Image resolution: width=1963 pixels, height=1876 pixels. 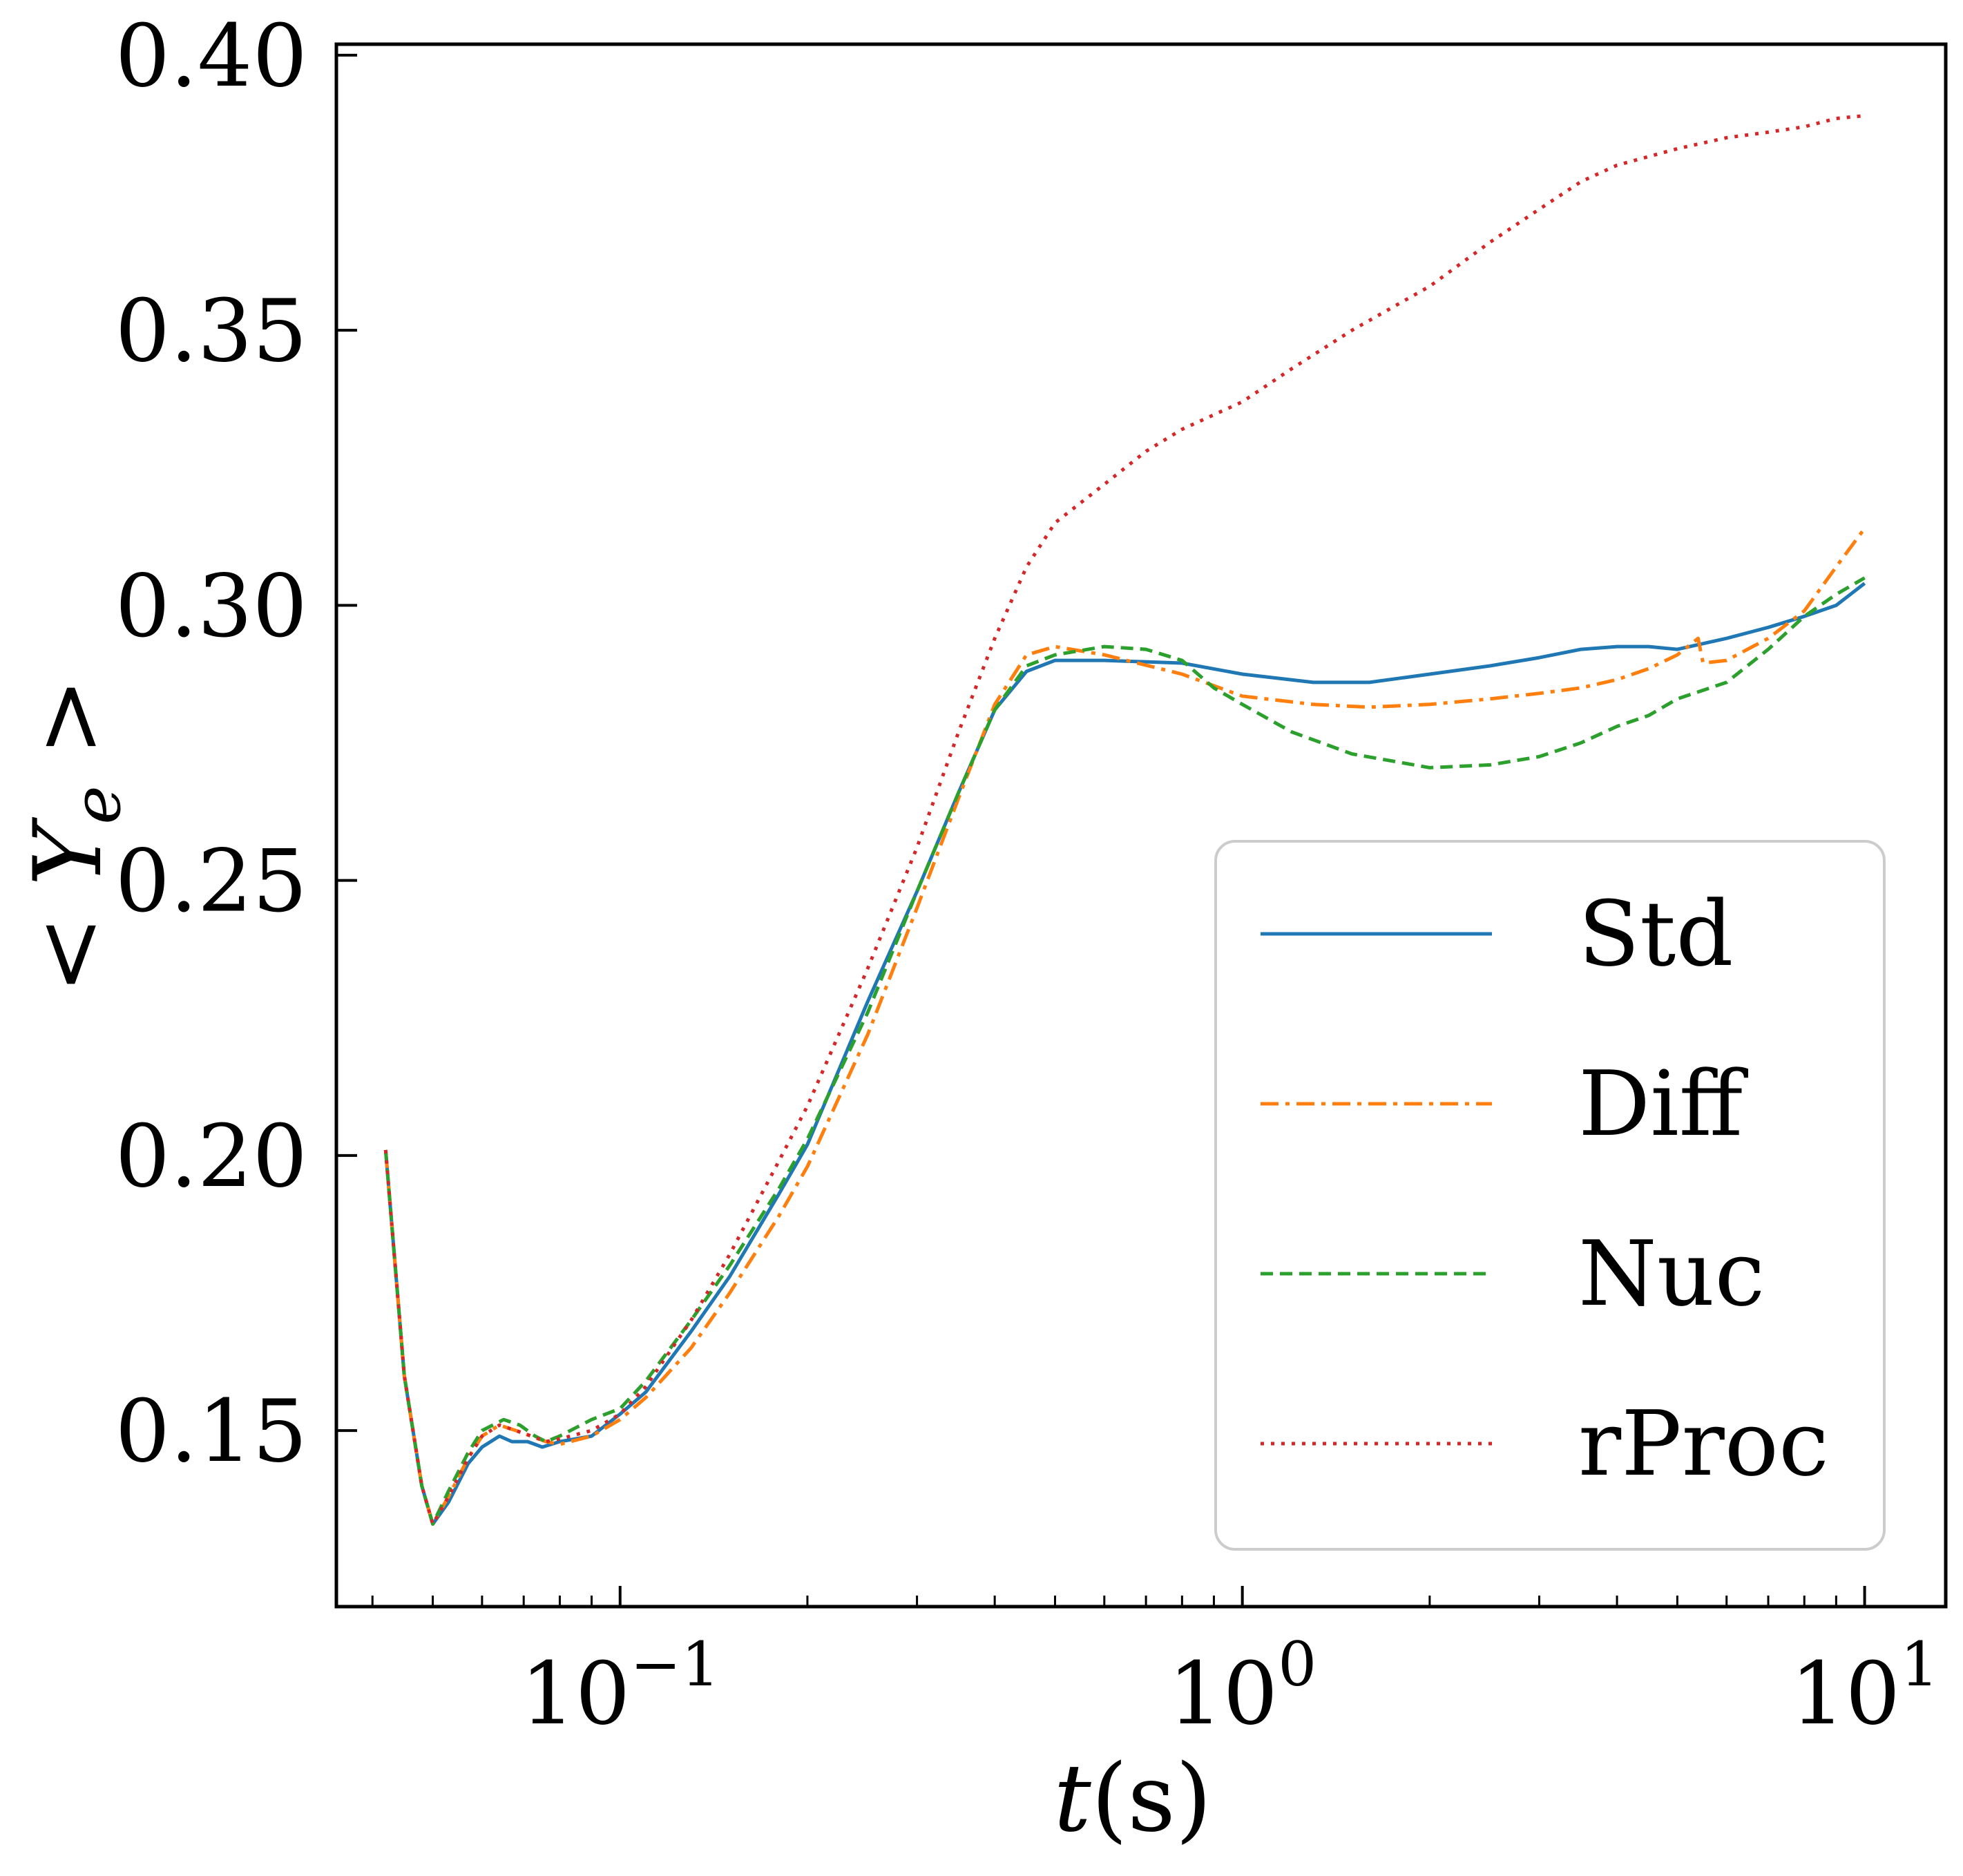 I want to click on x-axis-label: t(s), so click(x=1133, y=1798).